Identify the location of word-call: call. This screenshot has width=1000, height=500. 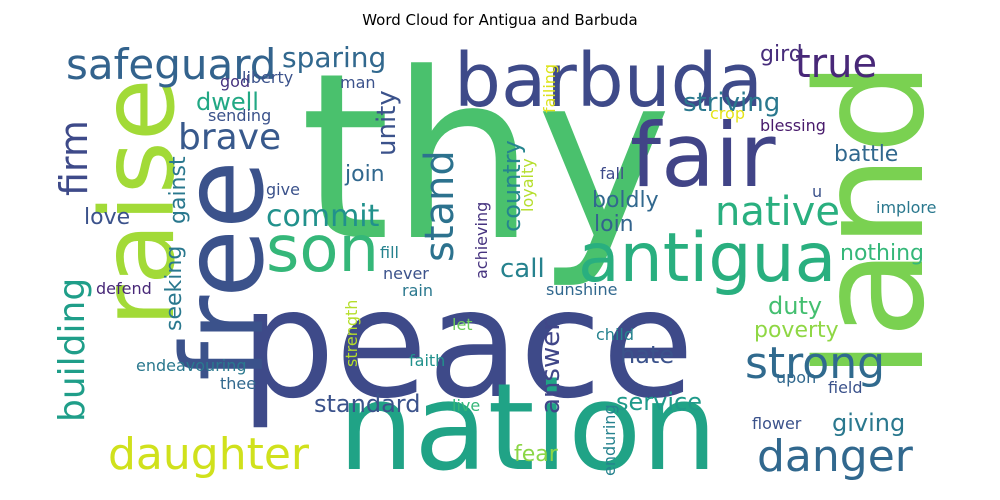
(522, 269).